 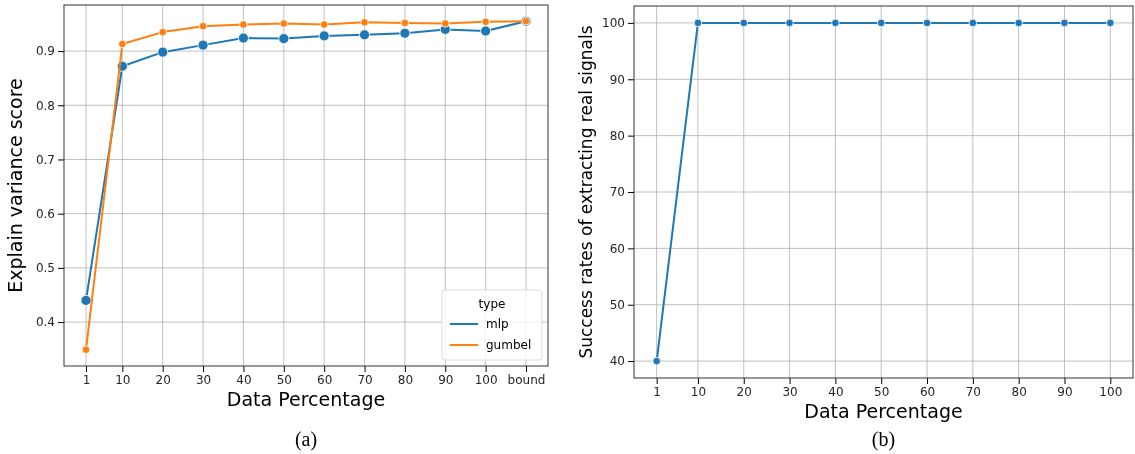 What do you see at coordinates (586, 192) in the screenshot?
I see `y-axis-title: Success rates of extracting real signals` at bounding box center [586, 192].